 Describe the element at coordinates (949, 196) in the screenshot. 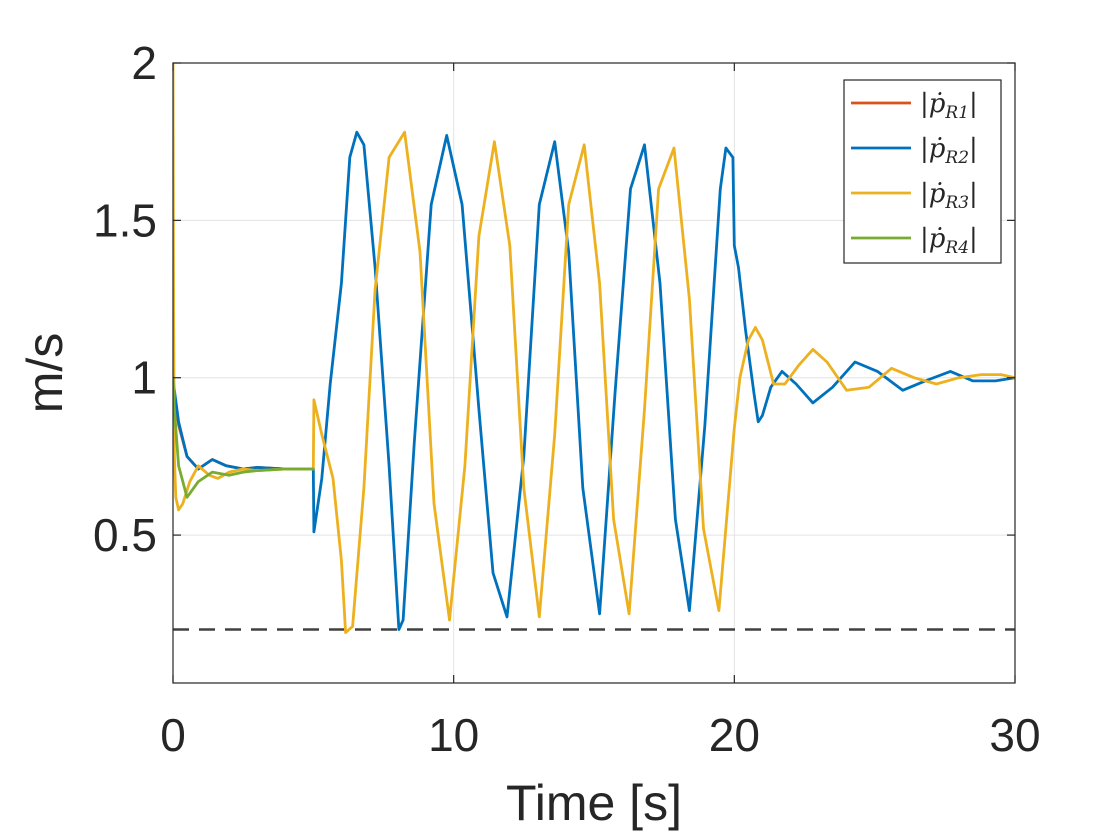

I see `legend-label-r3: |ṗR3|` at that location.